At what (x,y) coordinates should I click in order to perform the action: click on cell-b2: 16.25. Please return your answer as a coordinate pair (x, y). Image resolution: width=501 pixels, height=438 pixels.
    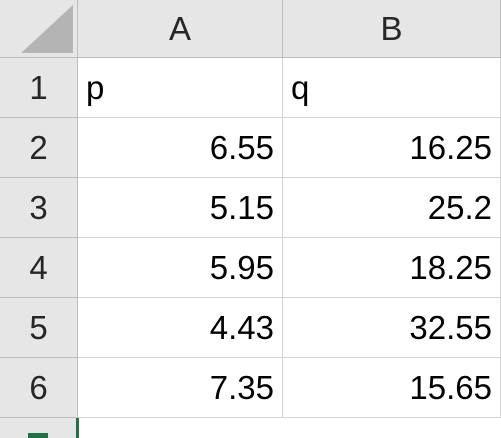
    Looking at the image, I should click on (392, 148).